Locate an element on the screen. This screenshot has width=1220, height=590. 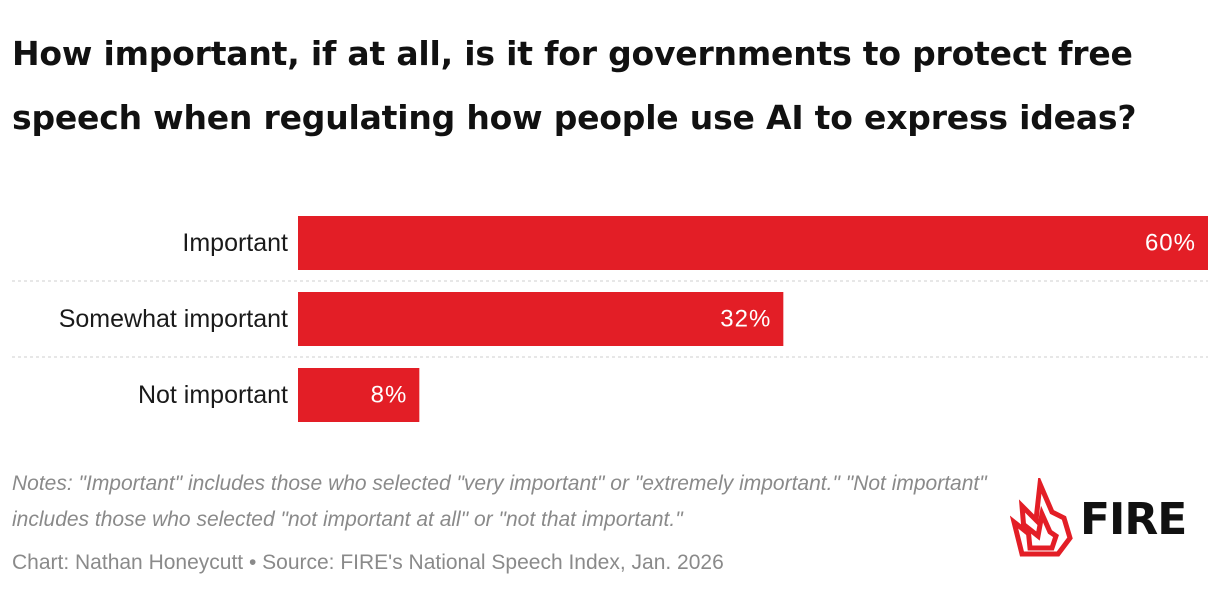
value-label-somewhat-important: 32% is located at coordinates (745, 319).